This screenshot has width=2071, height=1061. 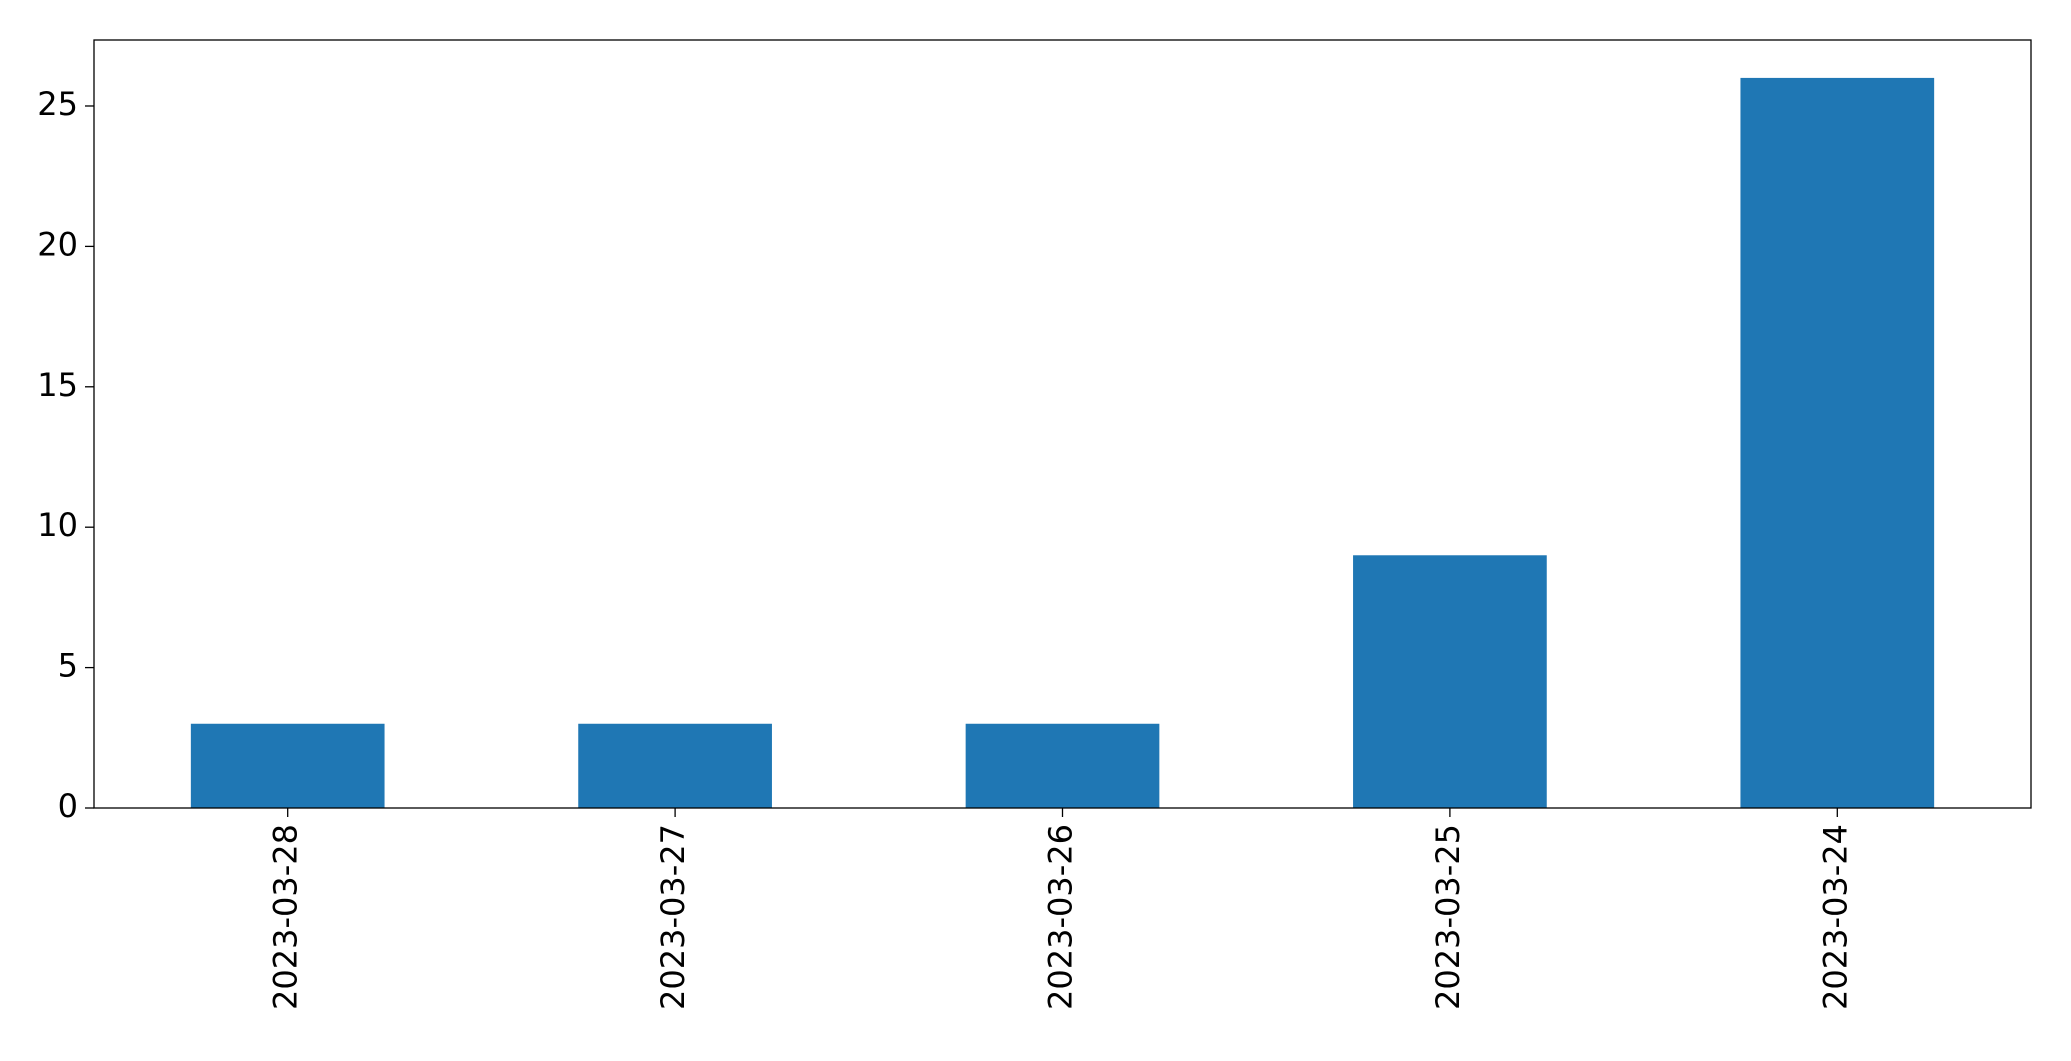 I want to click on y-tick-label: 10, so click(x=57, y=525).